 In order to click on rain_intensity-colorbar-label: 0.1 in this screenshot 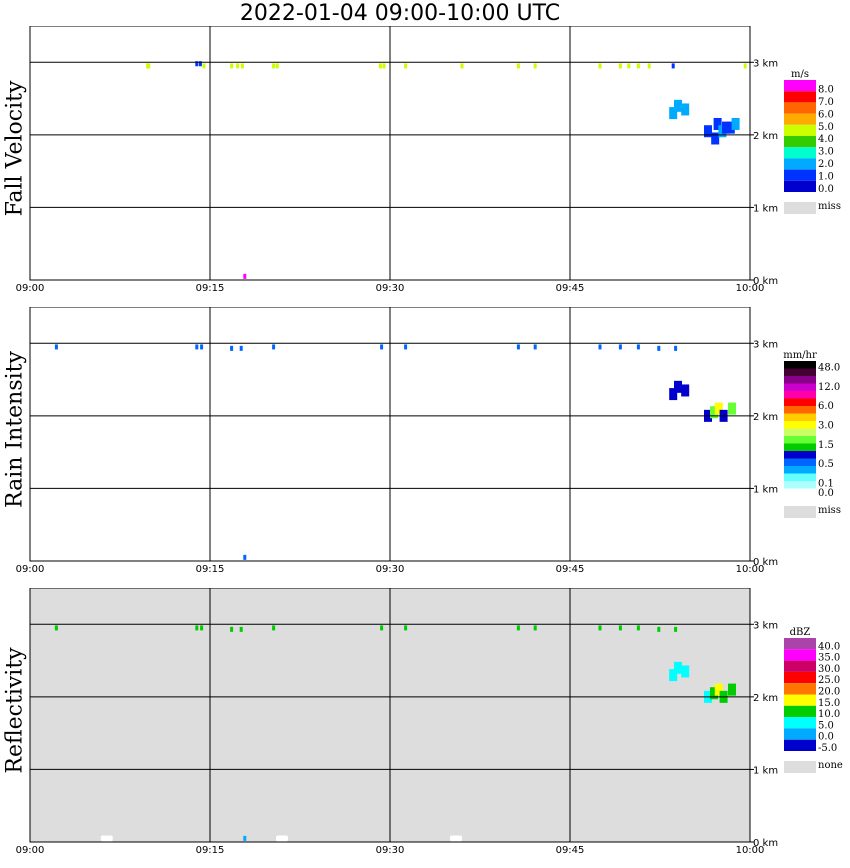, I will do `click(826, 483)`.